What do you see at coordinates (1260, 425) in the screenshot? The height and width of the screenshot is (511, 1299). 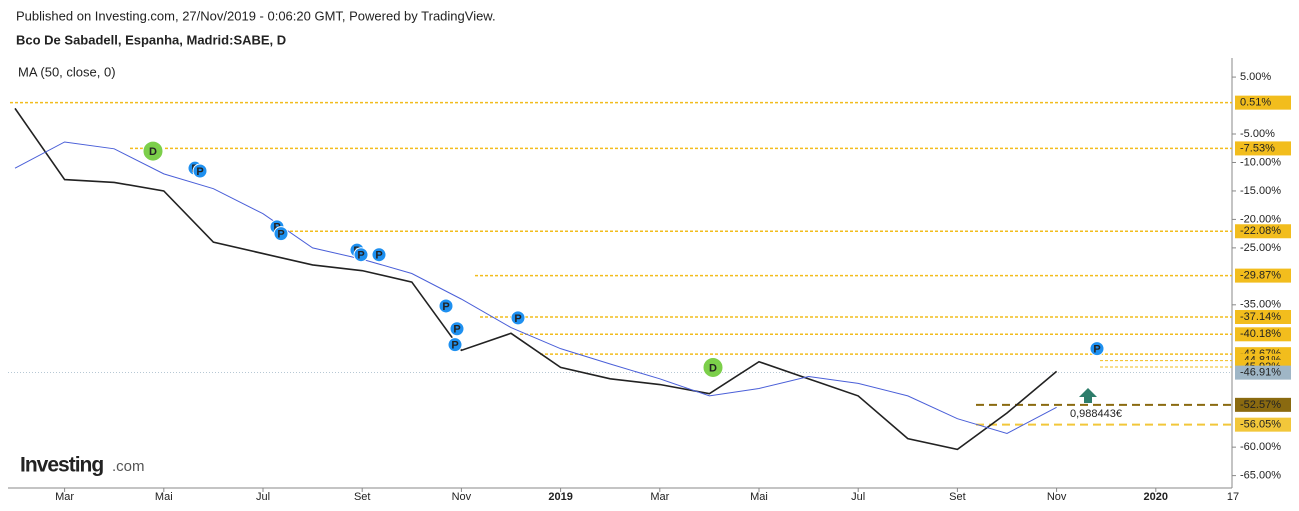 I see `level-label: -56.05%` at bounding box center [1260, 425].